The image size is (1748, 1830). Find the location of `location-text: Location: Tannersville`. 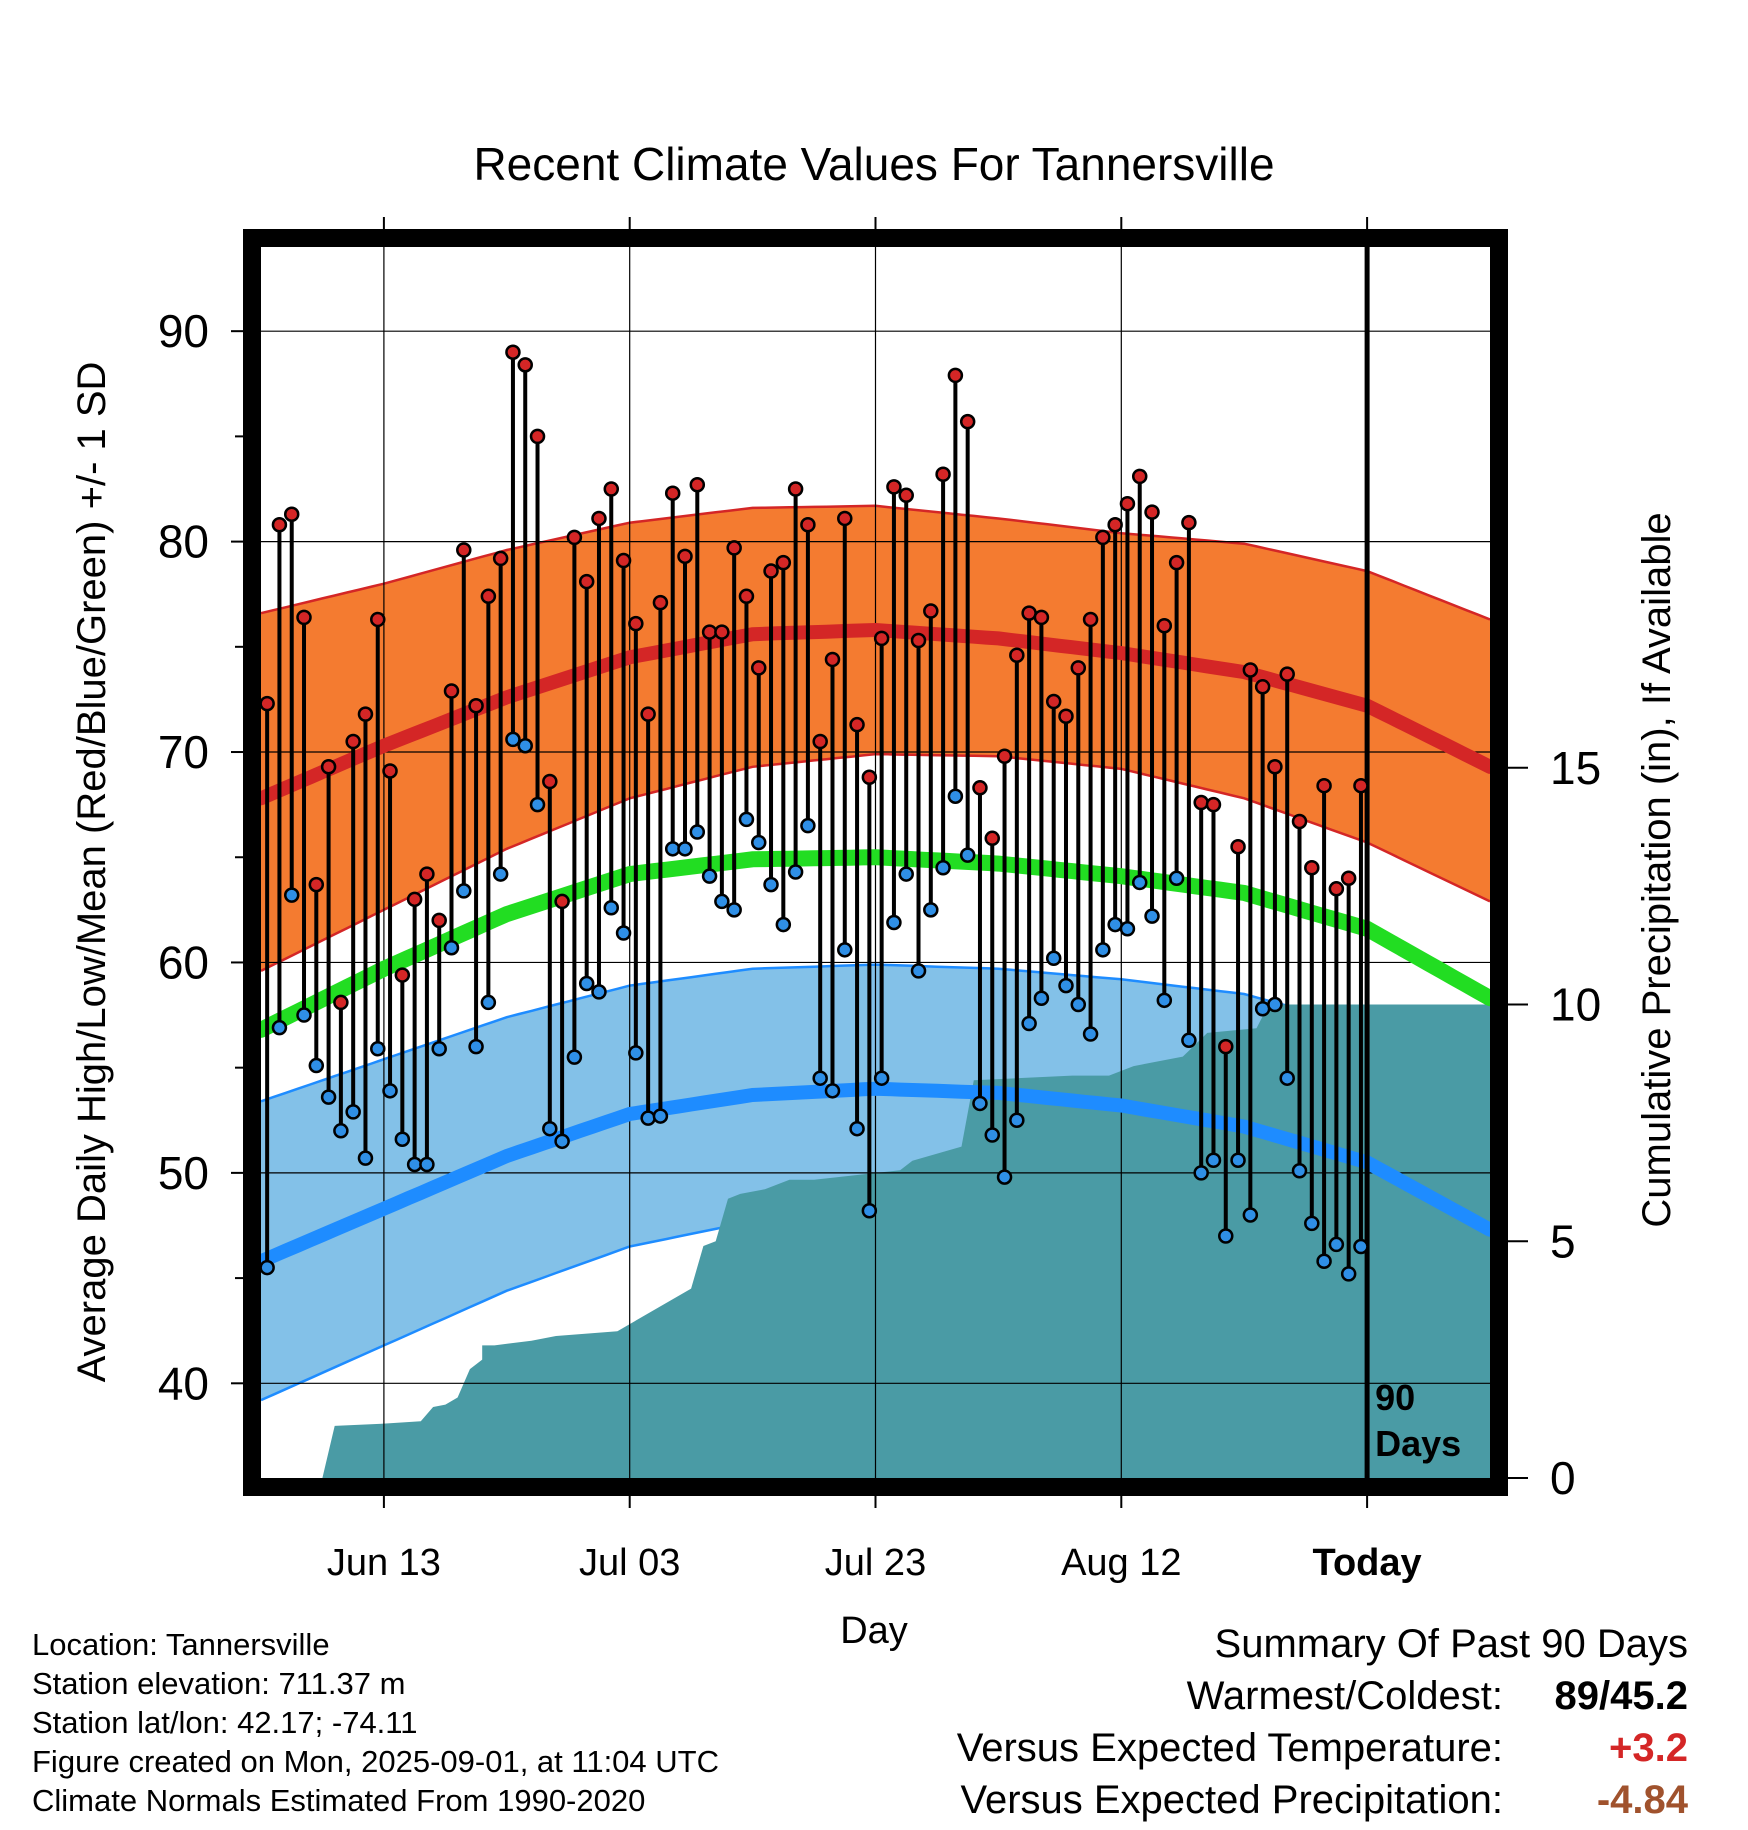

location-text: Location: Tannersville is located at coordinates (181, 1644).